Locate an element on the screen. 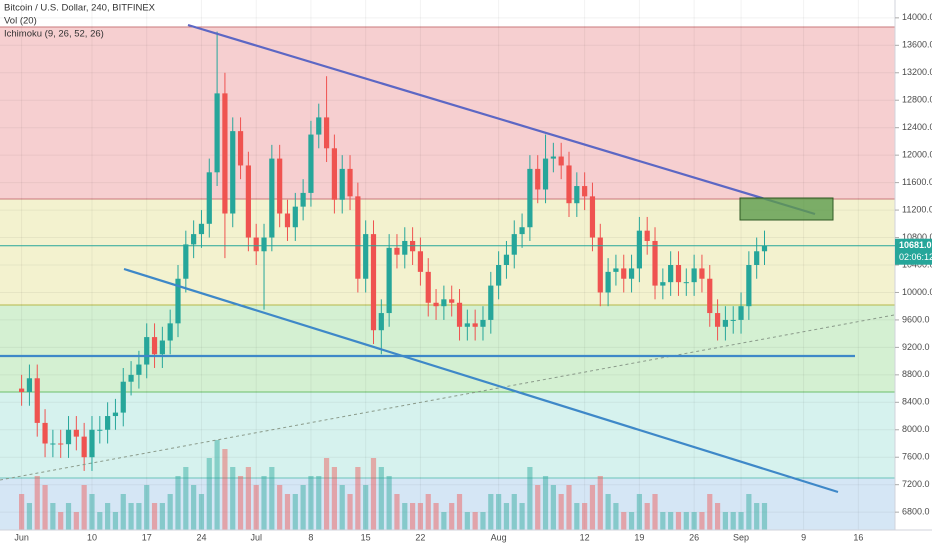 This screenshot has width=932, height=550. y-tick-label: 11600.0 is located at coordinates (917, 182).